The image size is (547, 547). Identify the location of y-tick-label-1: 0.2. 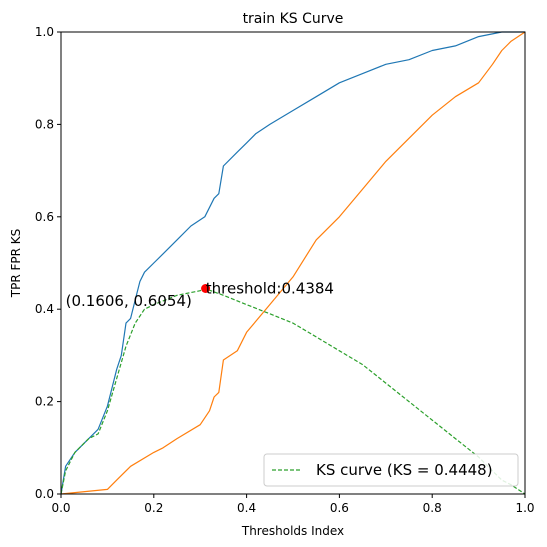
(44, 402).